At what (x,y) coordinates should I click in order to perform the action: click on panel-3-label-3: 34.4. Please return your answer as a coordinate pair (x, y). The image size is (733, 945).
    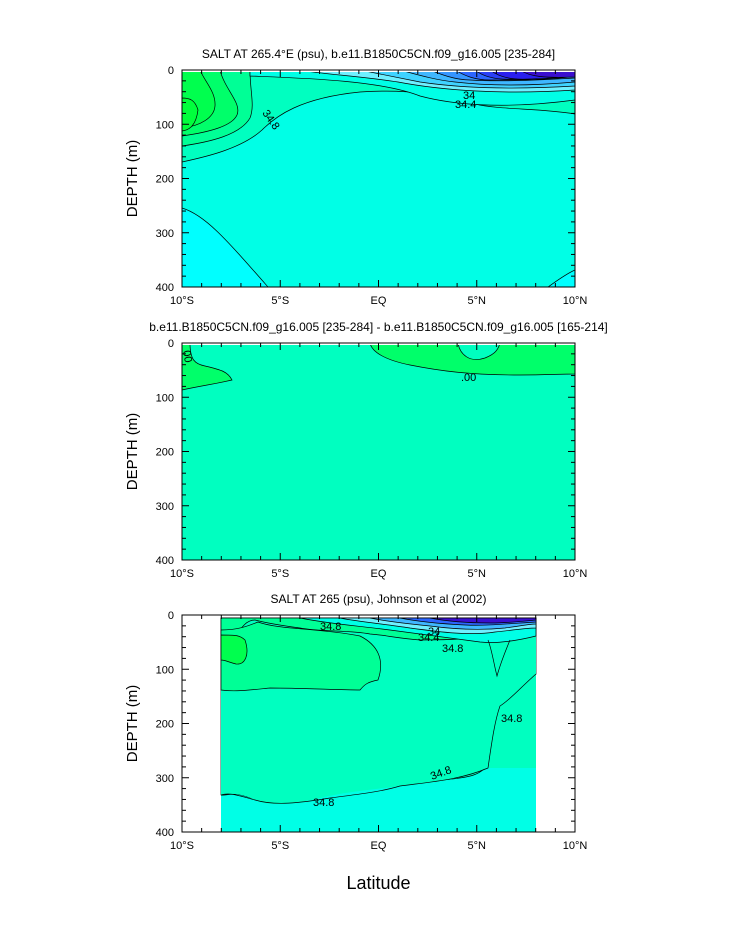
    Looking at the image, I should click on (428, 638).